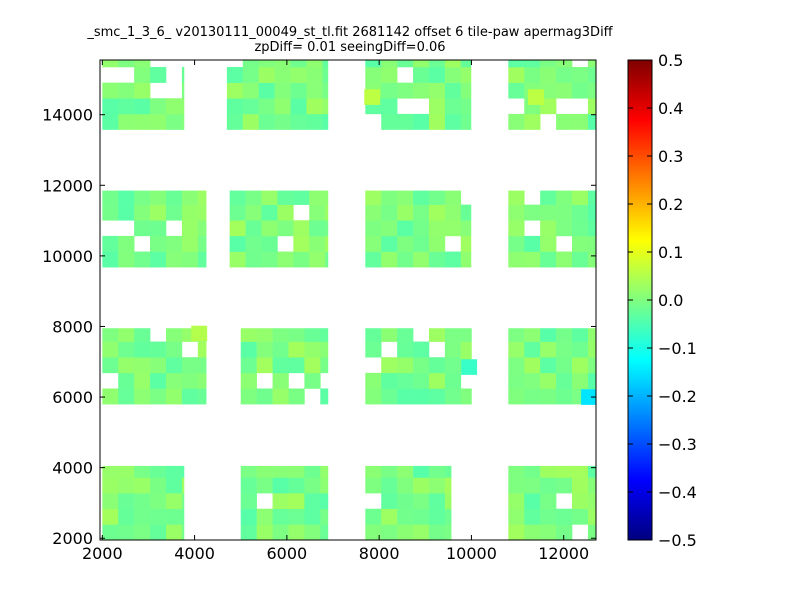 This screenshot has height=600, width=800. Describe the element at coordinates (194, 553) in the screenshot. I see `x-tick-label: 4000` at that location.